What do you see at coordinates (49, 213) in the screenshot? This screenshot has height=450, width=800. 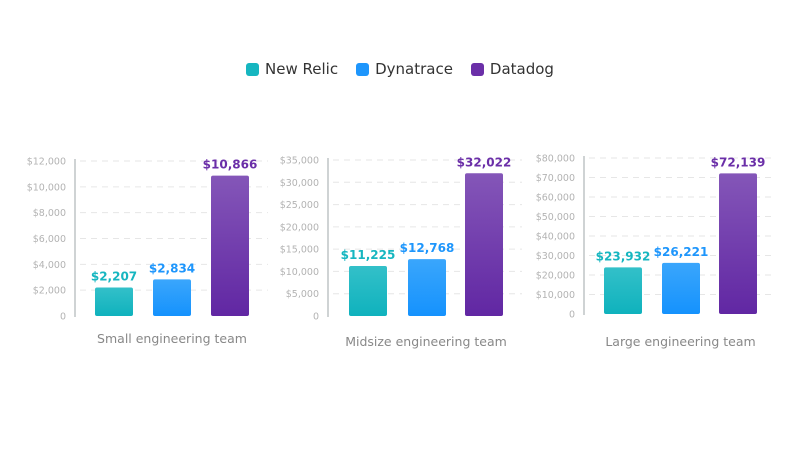 I see `y-tick-label: $8,000` at bounding box center [49, 213].